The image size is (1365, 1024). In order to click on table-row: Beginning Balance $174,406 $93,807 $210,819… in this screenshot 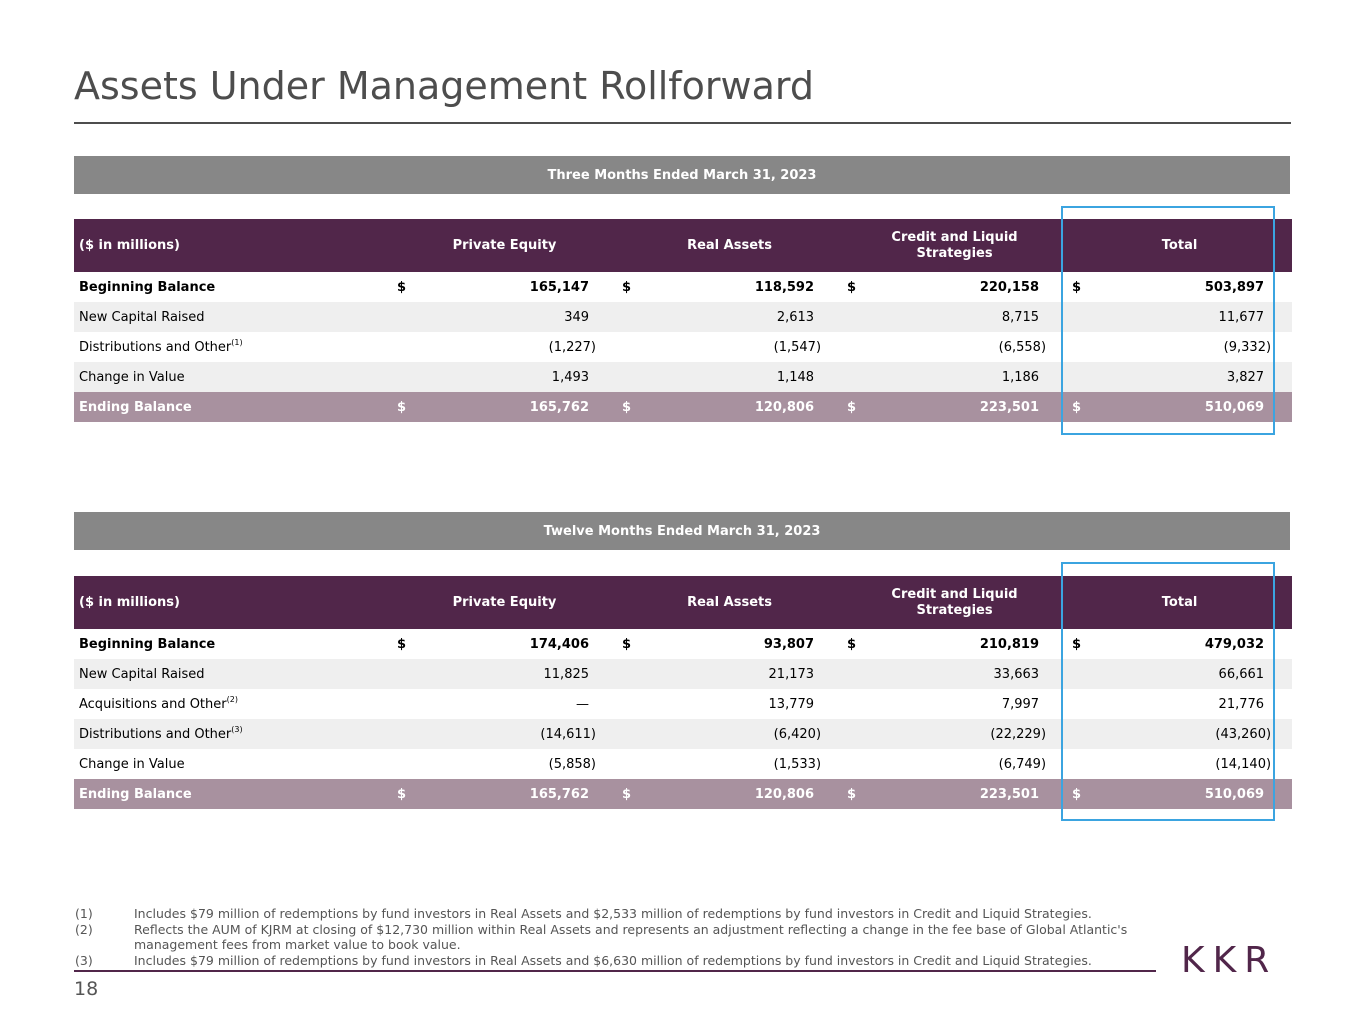, I will do `click(683, 644)`.